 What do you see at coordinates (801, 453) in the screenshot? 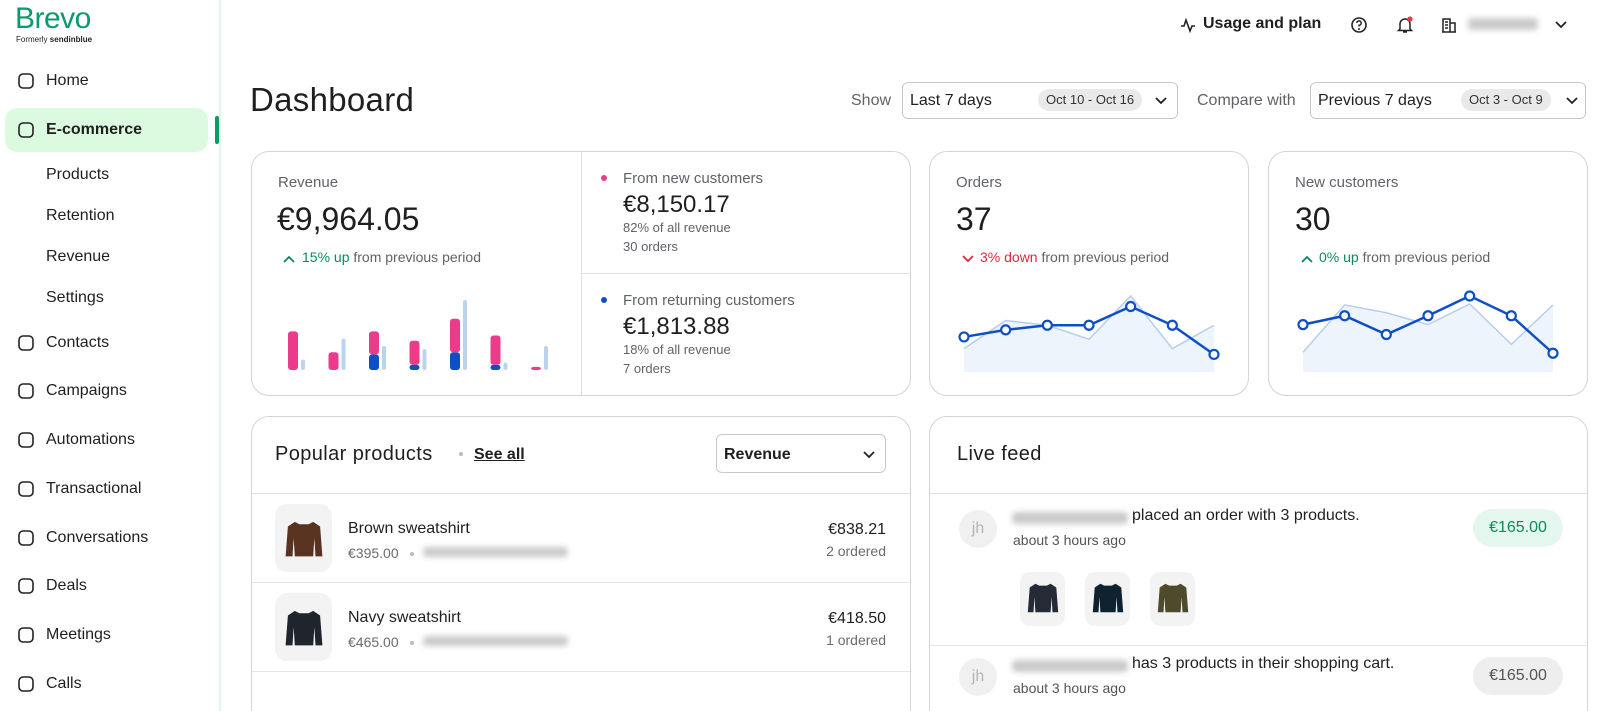
I see `sort-select` at bounding box center [801, 453].